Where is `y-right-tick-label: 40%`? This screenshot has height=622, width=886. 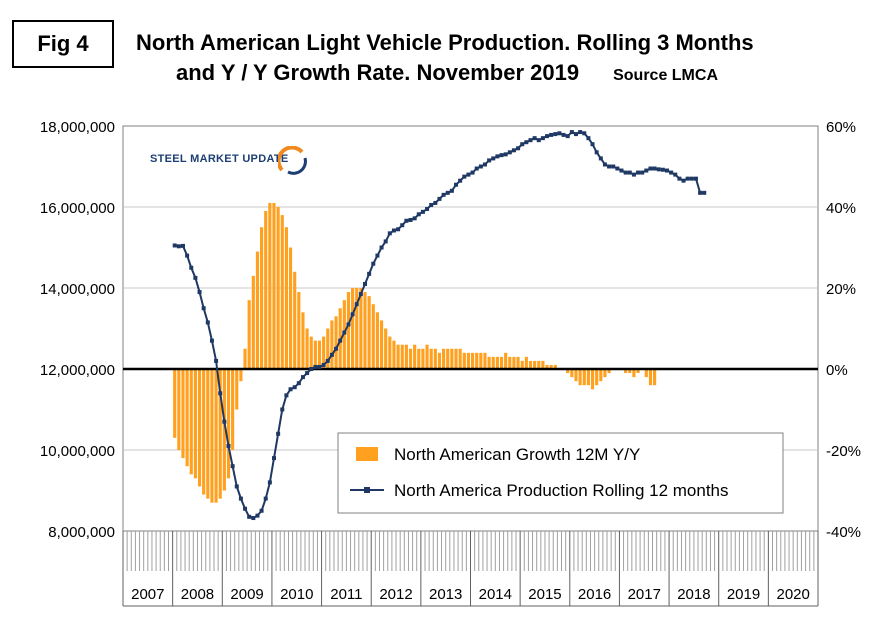
y-right-tick-label: 40% is located at coordinates (841, 208).